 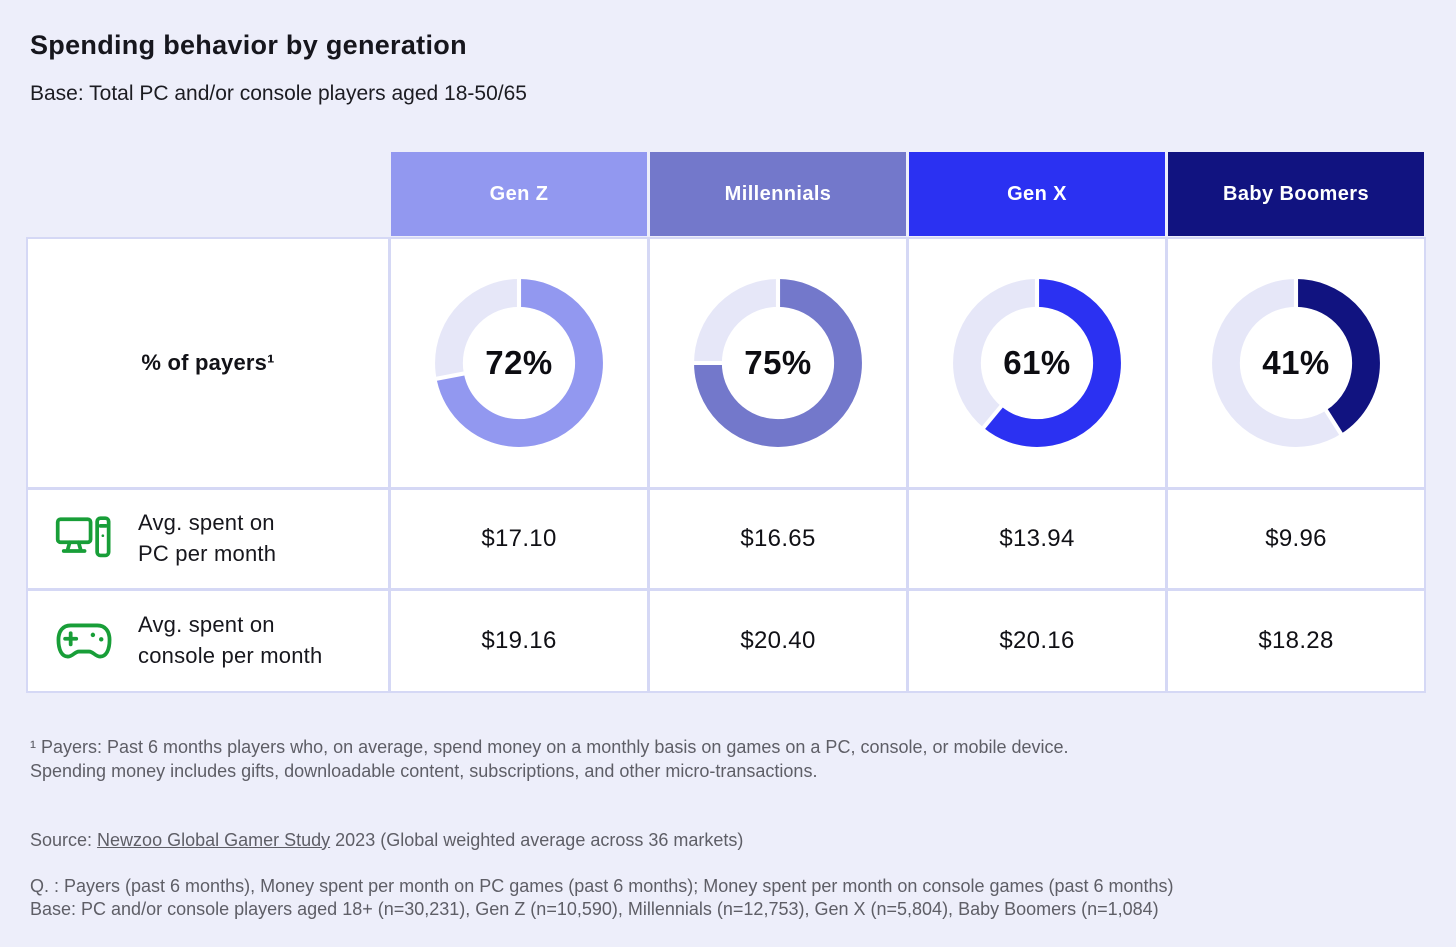 What do you see at coordinates (84, 641) in the screenshot?
I see `gamepad-icon` at bounding box center [84, 641].